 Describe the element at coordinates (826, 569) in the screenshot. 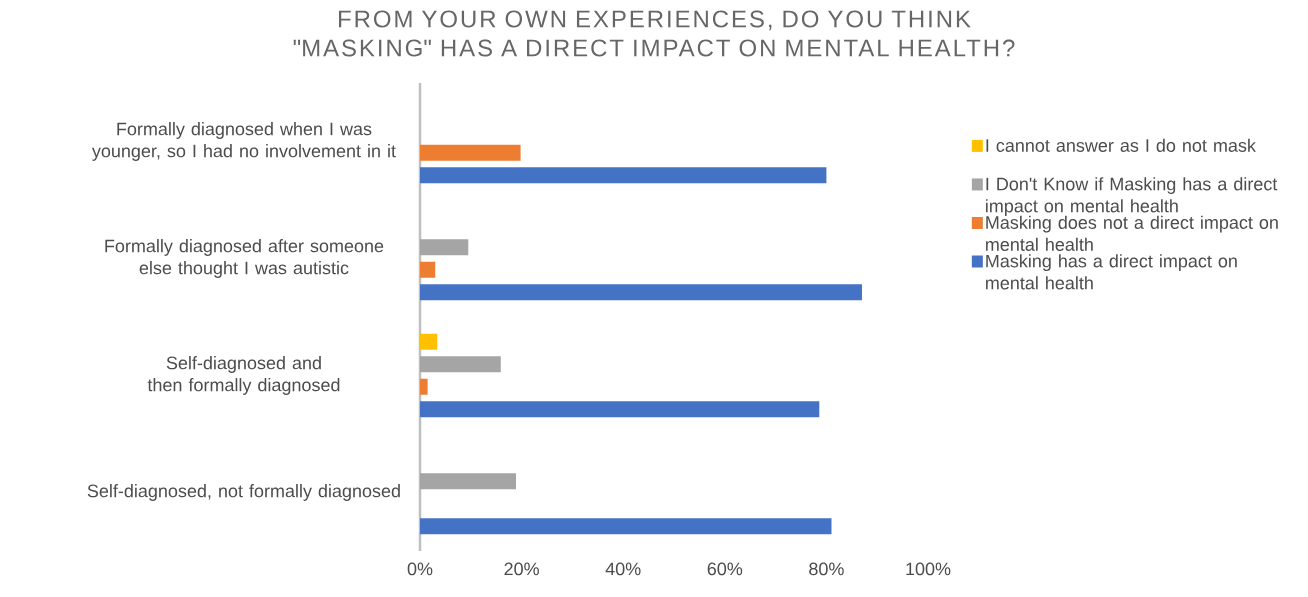

I see `x-tick-label: 80%` at that location.